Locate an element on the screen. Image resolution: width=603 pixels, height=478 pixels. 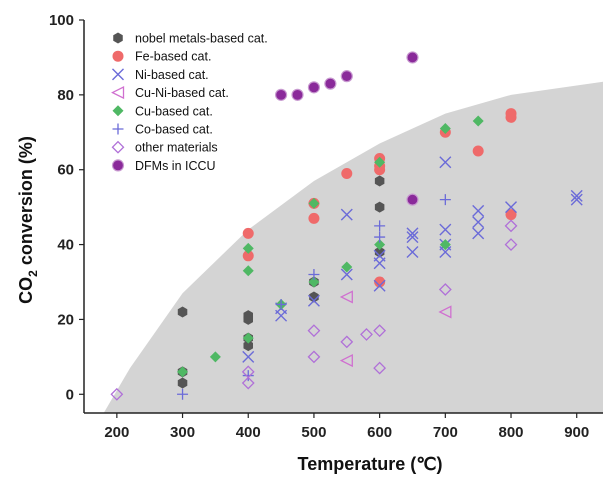
legend-entry: Cu-Ni-based cat. is located at coordinates (170, 93).